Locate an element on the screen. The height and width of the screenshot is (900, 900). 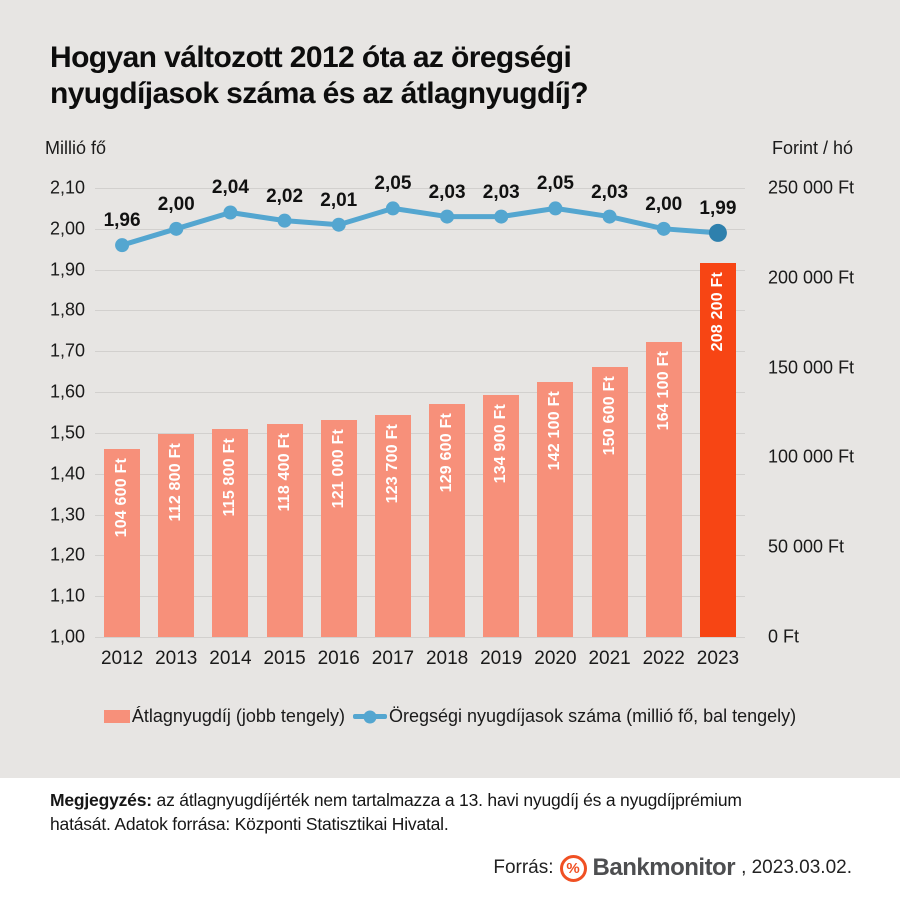
source-date: , 2023.03.02. is located at coordinates (796, 867).